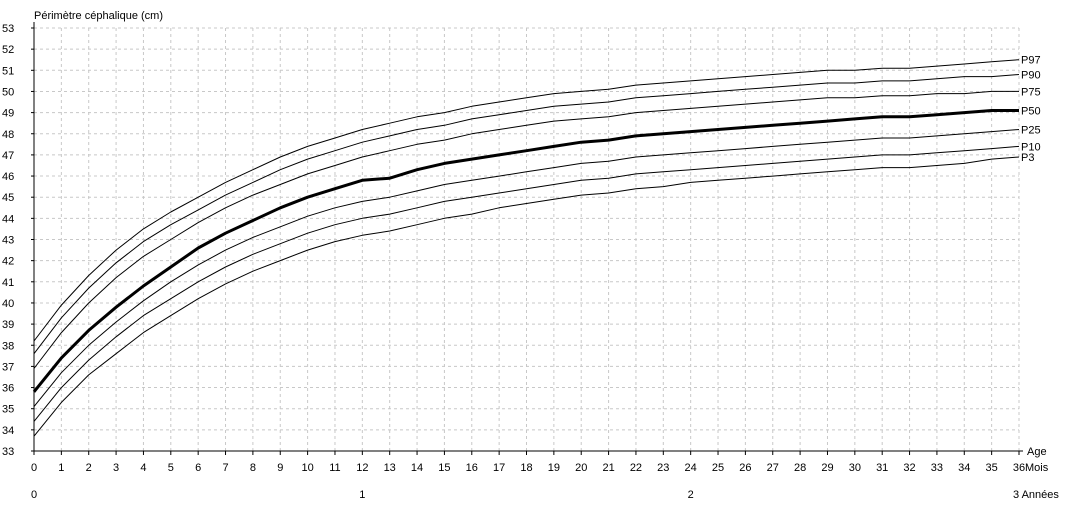 This screenshot has width=1085, height=506. What do you see at coordinates (8, 304) in the screenshot?
I see `y-tick-label: 40` at bounding box center [8, 304].